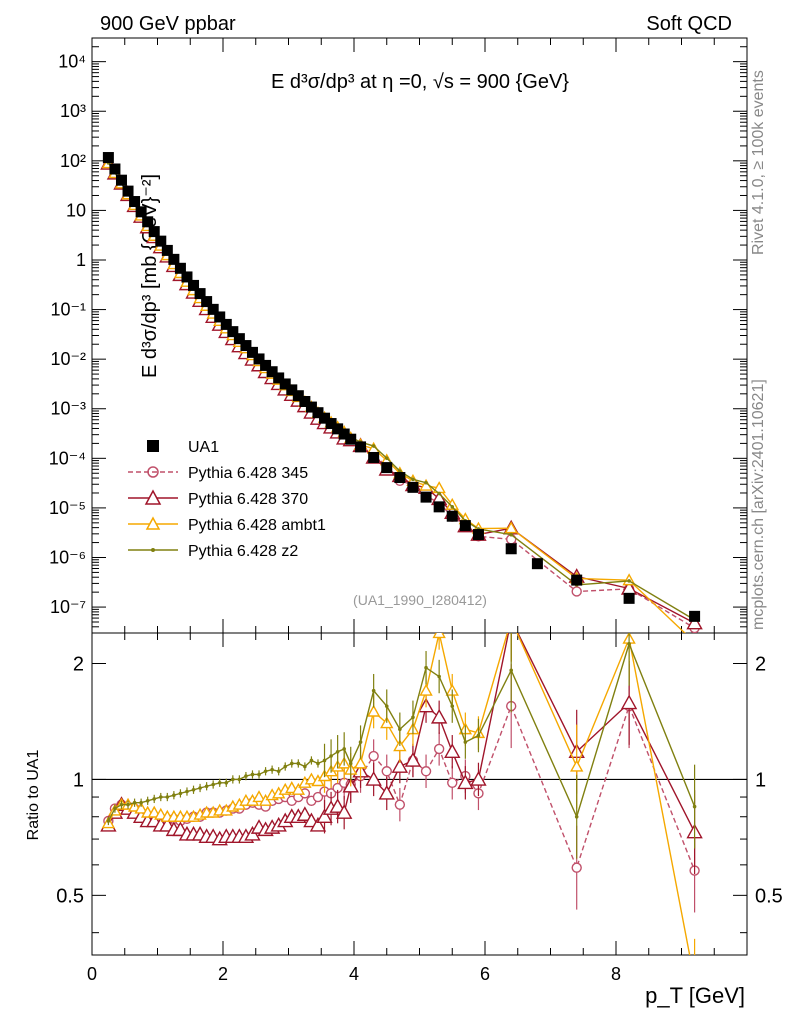 This screenshot has width=786, height=1024. What do you see at coordinates (758, 504) in the screenshot?
I see `side-label-bottom: mcplots.cern.ch [arXiv:2401.10621]` at bounding box center [758, 504].